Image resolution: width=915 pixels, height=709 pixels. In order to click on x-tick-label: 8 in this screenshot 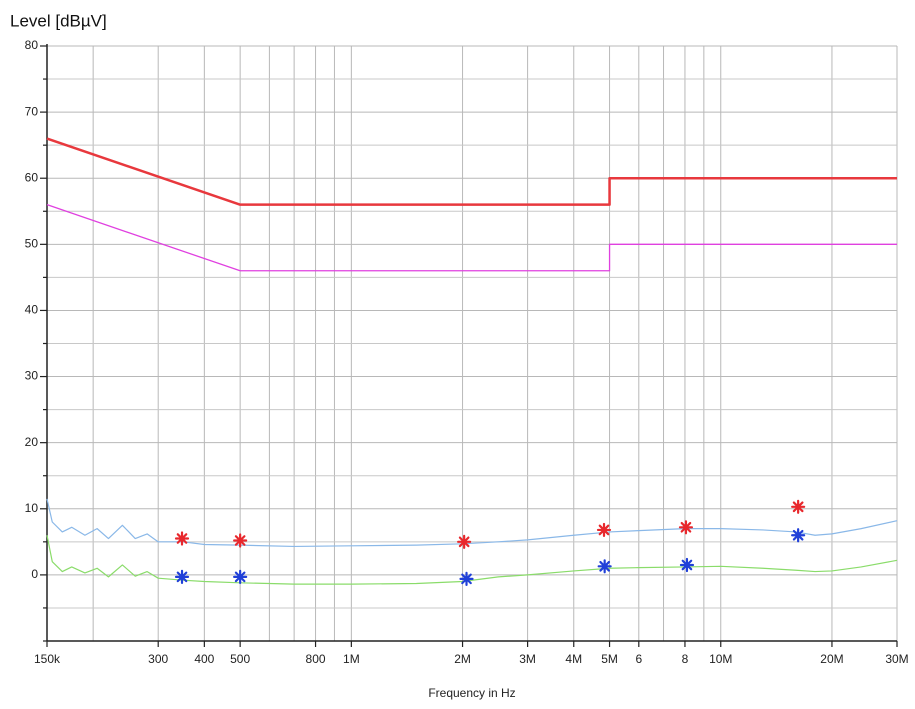, I will do `click(685, 659)`.